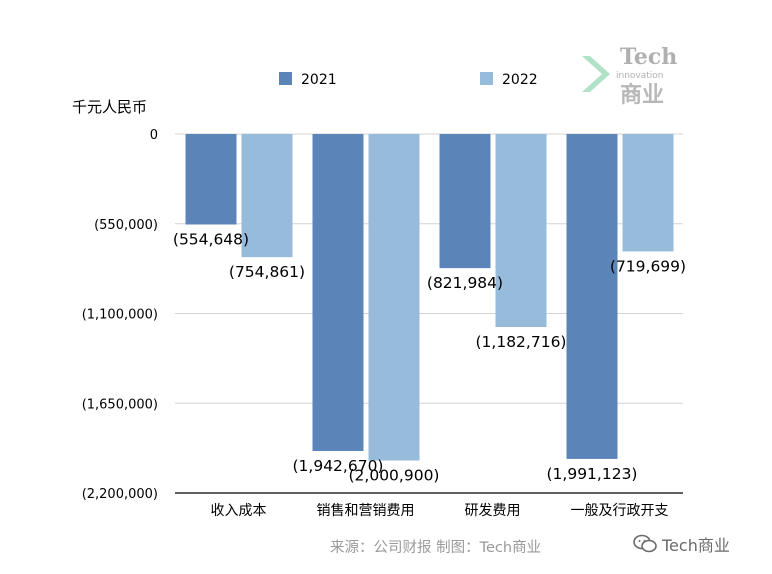 Image resolution: width=772 pixels, height=574 pixels. Describe the element at coordinates (440, 511) in the screenshot. I see `x-axis-categories: 收入成本 销售和营销费用 研发费用 一般及行政开支` at that location.